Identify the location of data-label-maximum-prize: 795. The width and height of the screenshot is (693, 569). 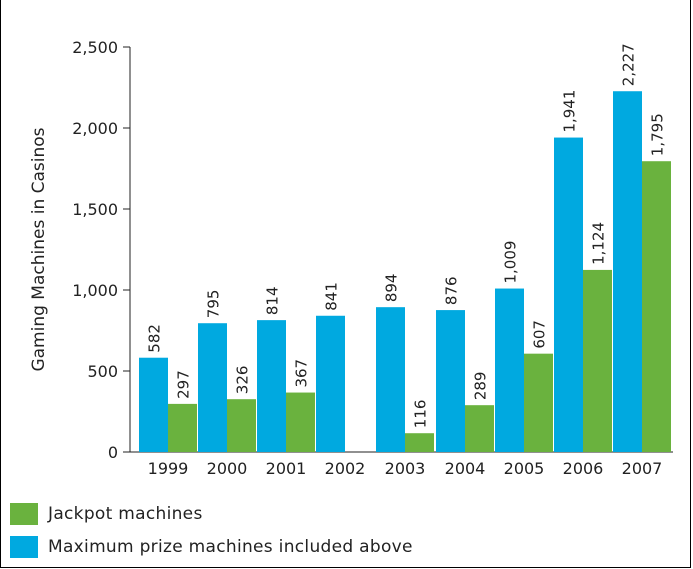
(214, 304).